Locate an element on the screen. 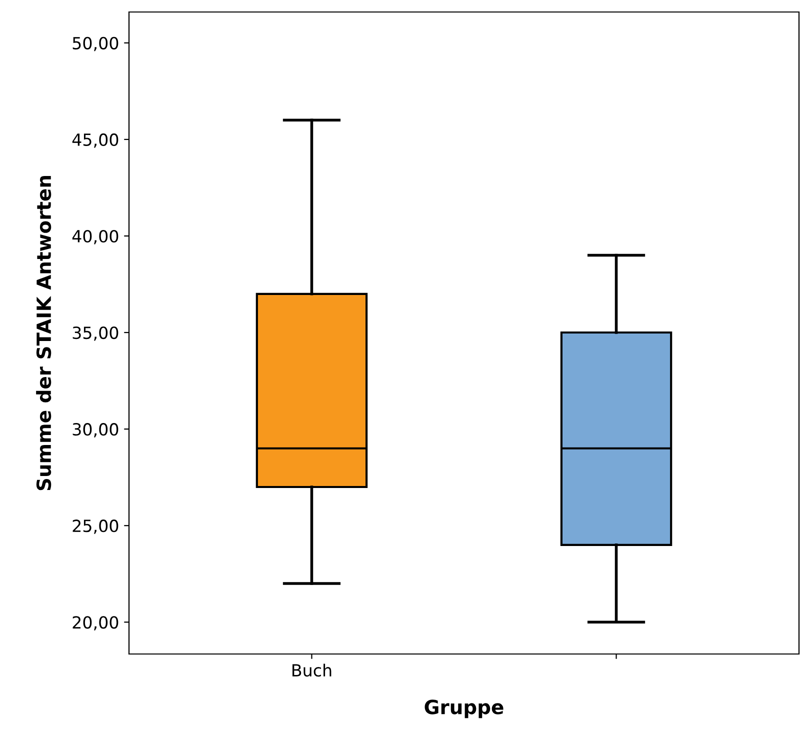 This screenshot has height=737, width=802. y-axis-title: Summe der STAIK Antworten is located at coordinates (44, 333).